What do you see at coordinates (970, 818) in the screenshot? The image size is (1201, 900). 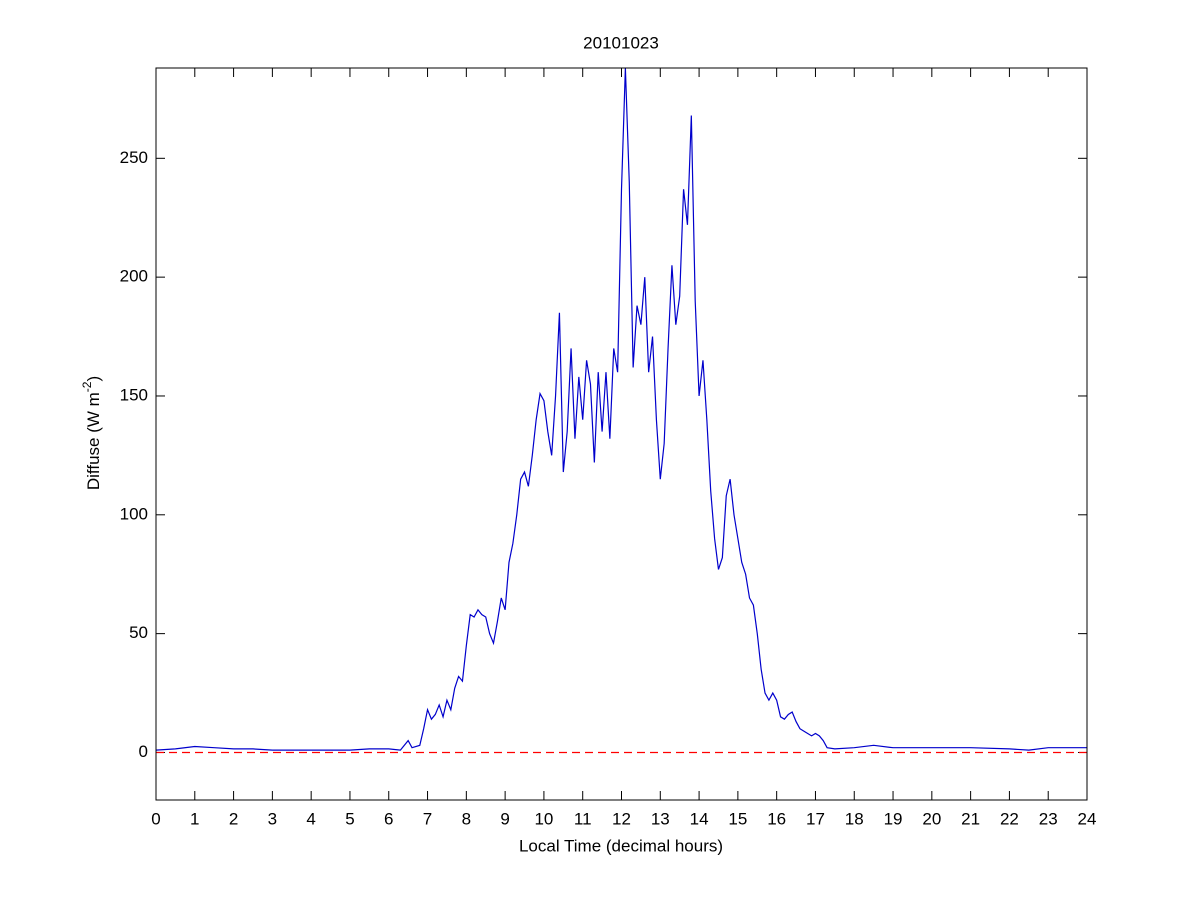 I see `x-tick-label: 21` at bounding box center [970, 818].